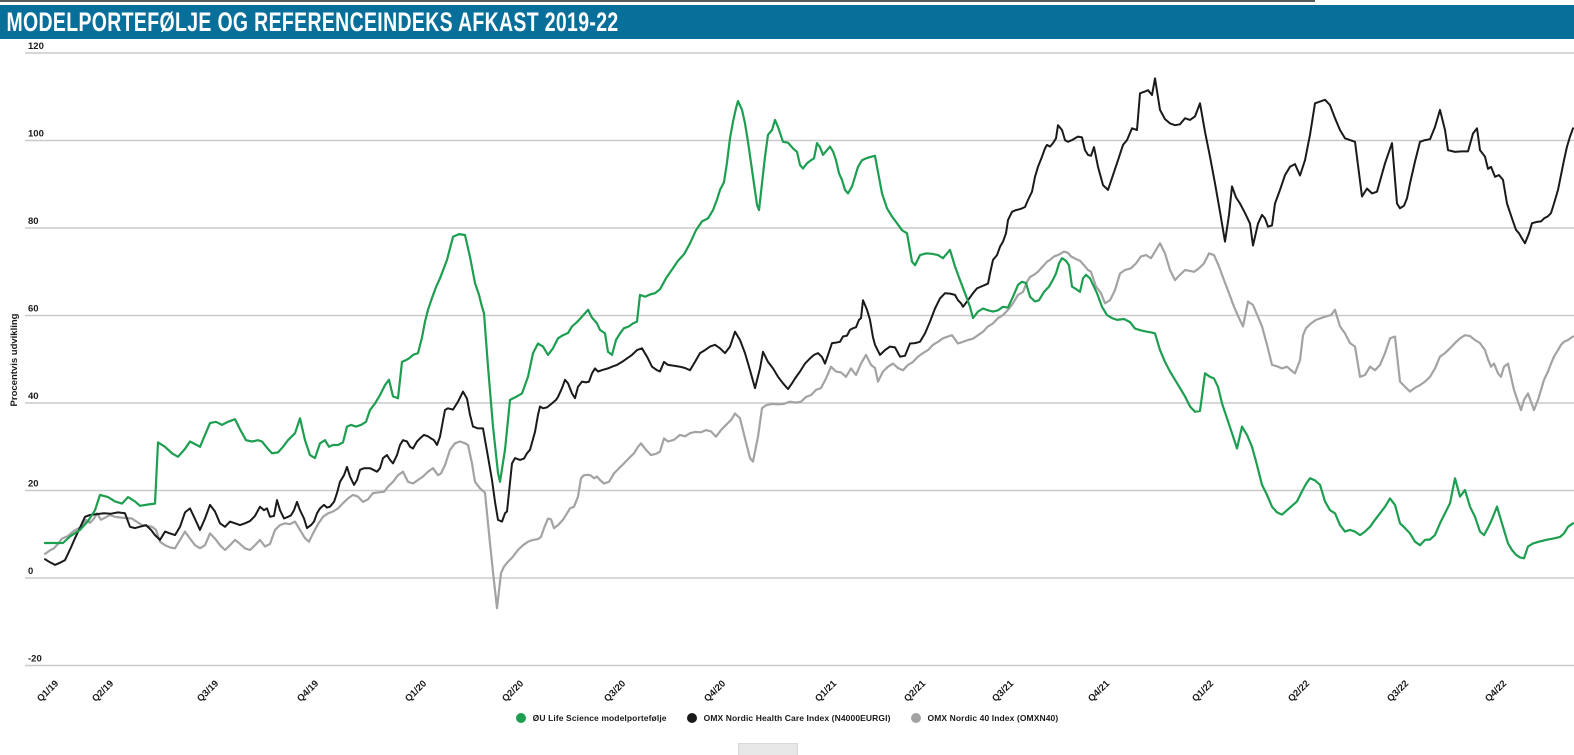  Describe the element at coordinates (993, 718) in the screenshot. I see `legend-label-omxn40-index: OMX Nordic 40 Index (OMXN40)` at that location.